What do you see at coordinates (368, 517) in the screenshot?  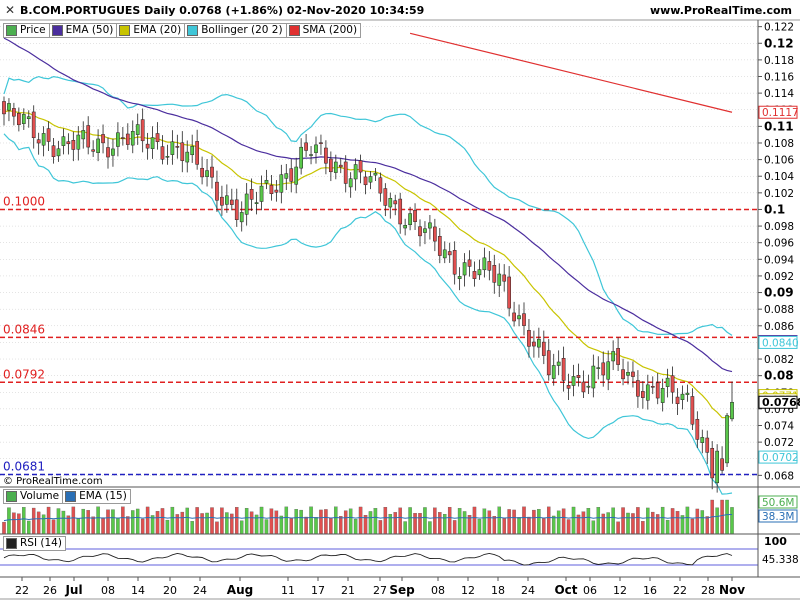 I see `volume-bars` at bounding box center [368, 517].